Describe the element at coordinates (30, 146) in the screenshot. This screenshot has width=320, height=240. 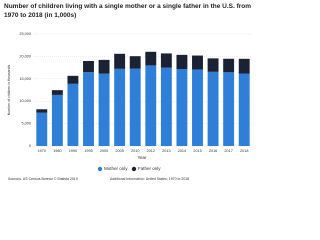
I see `y-tick-label: 0` at that location.